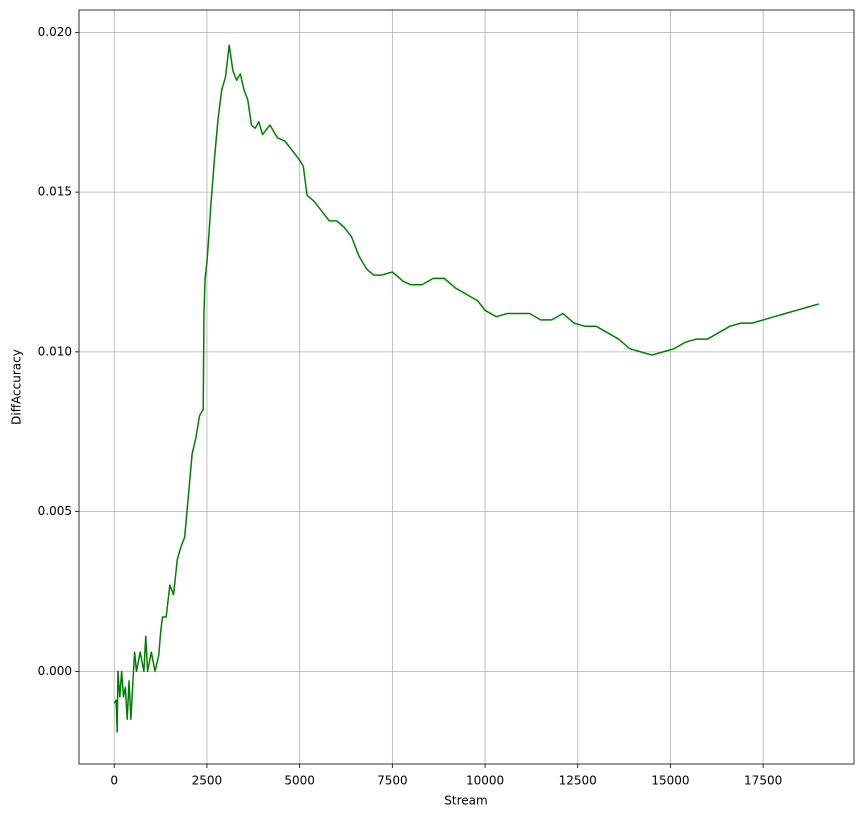 This screenshot has width=863, height=818. I want to click on x-tick-label: 0, so click(114, 781).